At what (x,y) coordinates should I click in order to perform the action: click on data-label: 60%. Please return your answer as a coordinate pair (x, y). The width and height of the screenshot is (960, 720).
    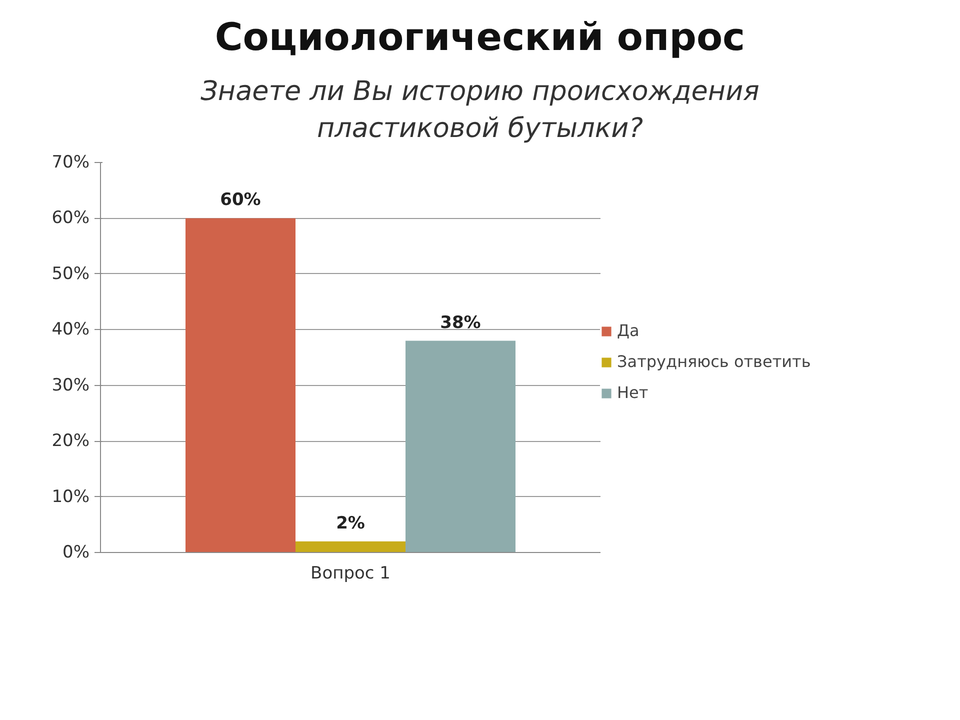
    Looking at the image, I should click on (240, 200).